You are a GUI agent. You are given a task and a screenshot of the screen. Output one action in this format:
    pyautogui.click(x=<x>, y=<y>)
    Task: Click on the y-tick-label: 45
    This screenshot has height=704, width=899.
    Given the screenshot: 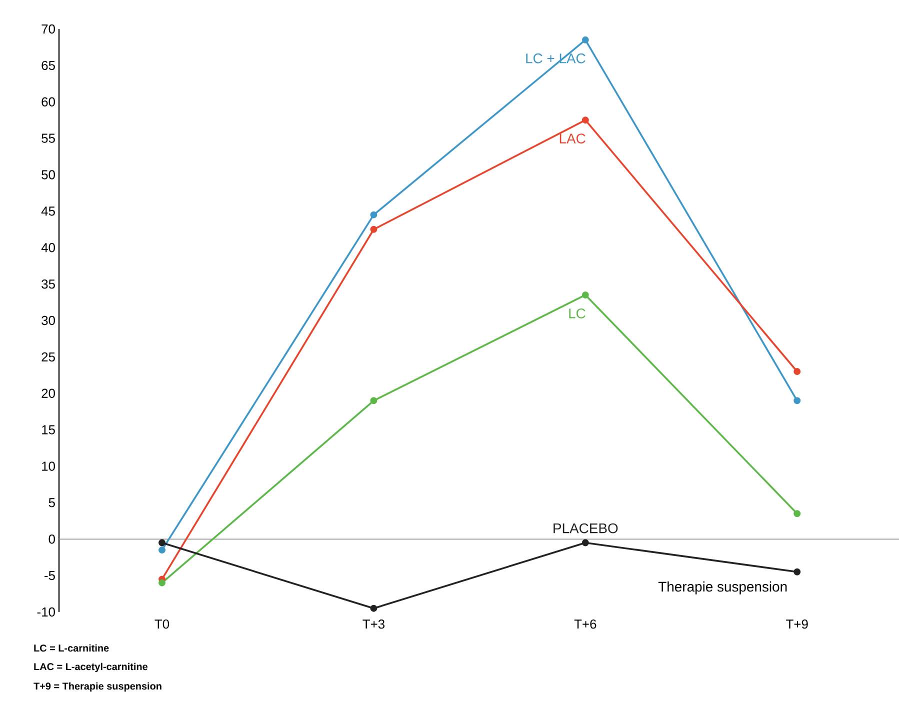 What is the action you would take?
    pyautogui.click(x=48, y=211)
    